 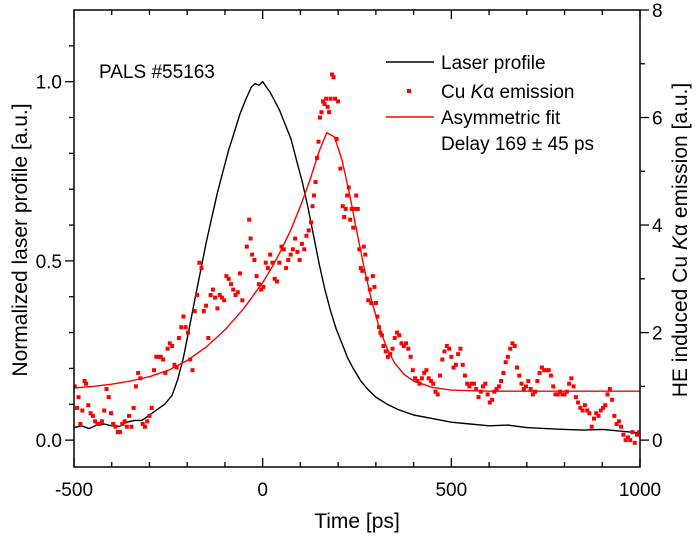 What do you see at coordinates (493, 63) in the screenshot?
I see `legend-label: Laser profile` at bounding box center [493, 63].